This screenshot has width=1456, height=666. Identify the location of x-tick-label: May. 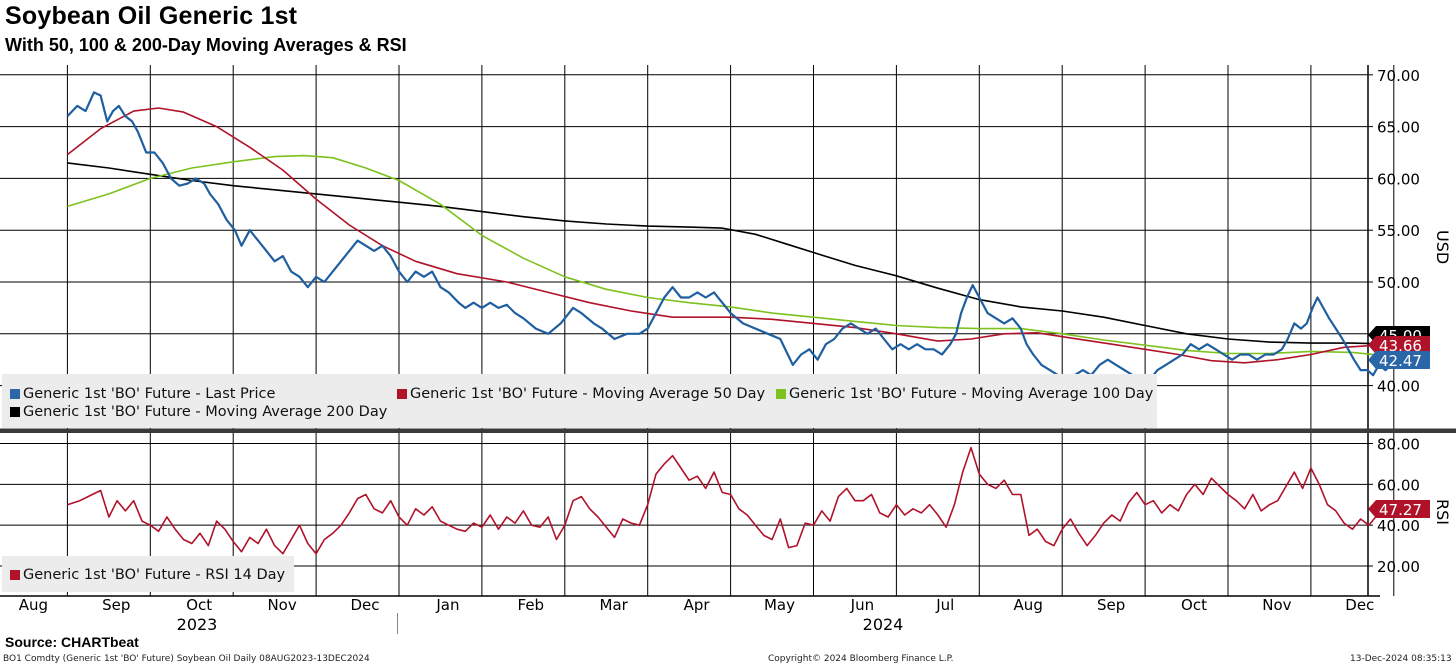
(779, 605).